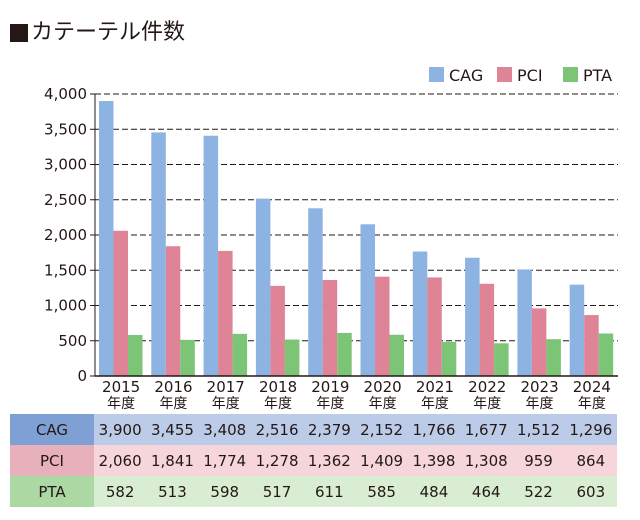 This screenshot has width=640, height=520. Describe the element at coordinates (592, 387) in the screenshot. I see `x-tick-label: 2024` at that location.